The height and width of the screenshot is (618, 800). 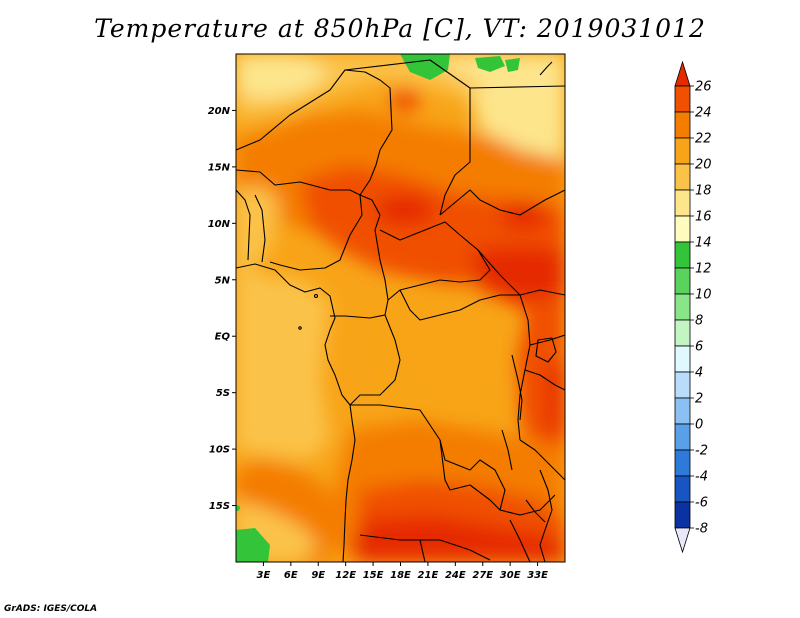 What do you see at coordinates (701, 477) in the screenshot?
I see `colorbar-label: -4` at bounding box center [701, 477].